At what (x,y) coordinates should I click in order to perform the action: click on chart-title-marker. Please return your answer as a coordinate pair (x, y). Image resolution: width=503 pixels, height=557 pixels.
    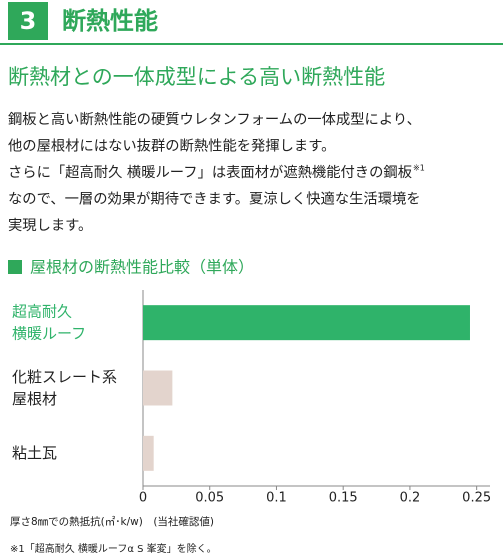
    Looking at the image, I should click on (15, 267).